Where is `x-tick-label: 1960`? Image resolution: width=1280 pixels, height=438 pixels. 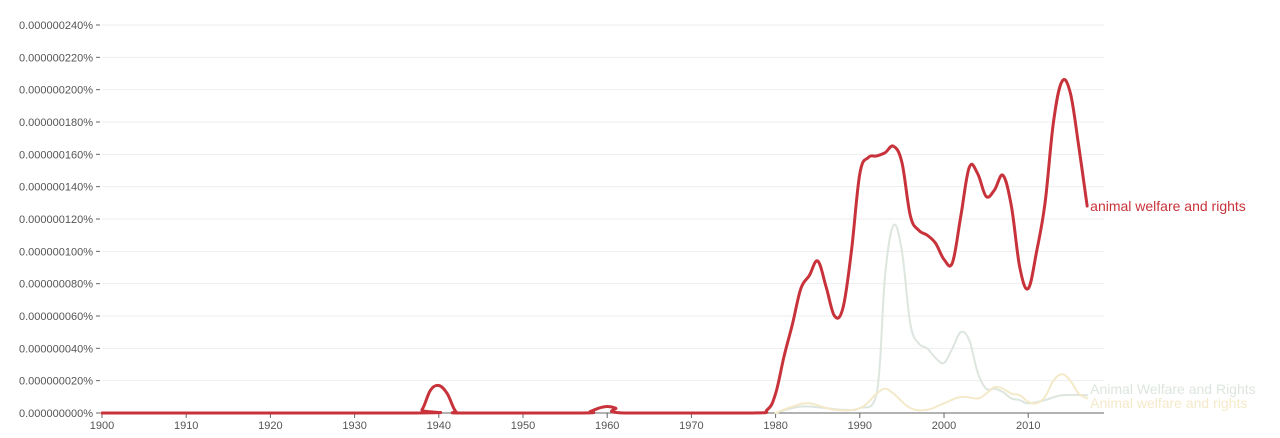 x-tick-label: 1960 is located at coordinates (607, 426).